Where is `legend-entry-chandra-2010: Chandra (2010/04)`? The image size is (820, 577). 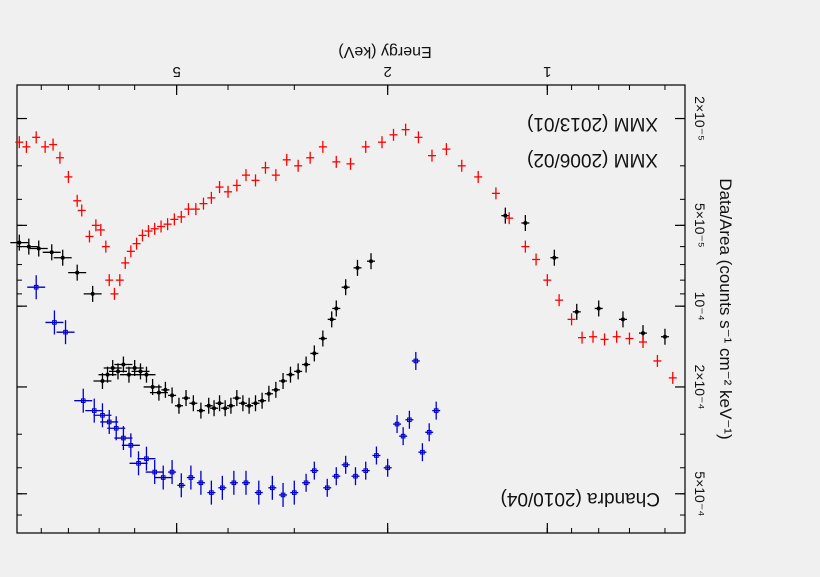 legend-entry-chandra-2010: Chandra (2010/04) is located at coordinates (581, 498).